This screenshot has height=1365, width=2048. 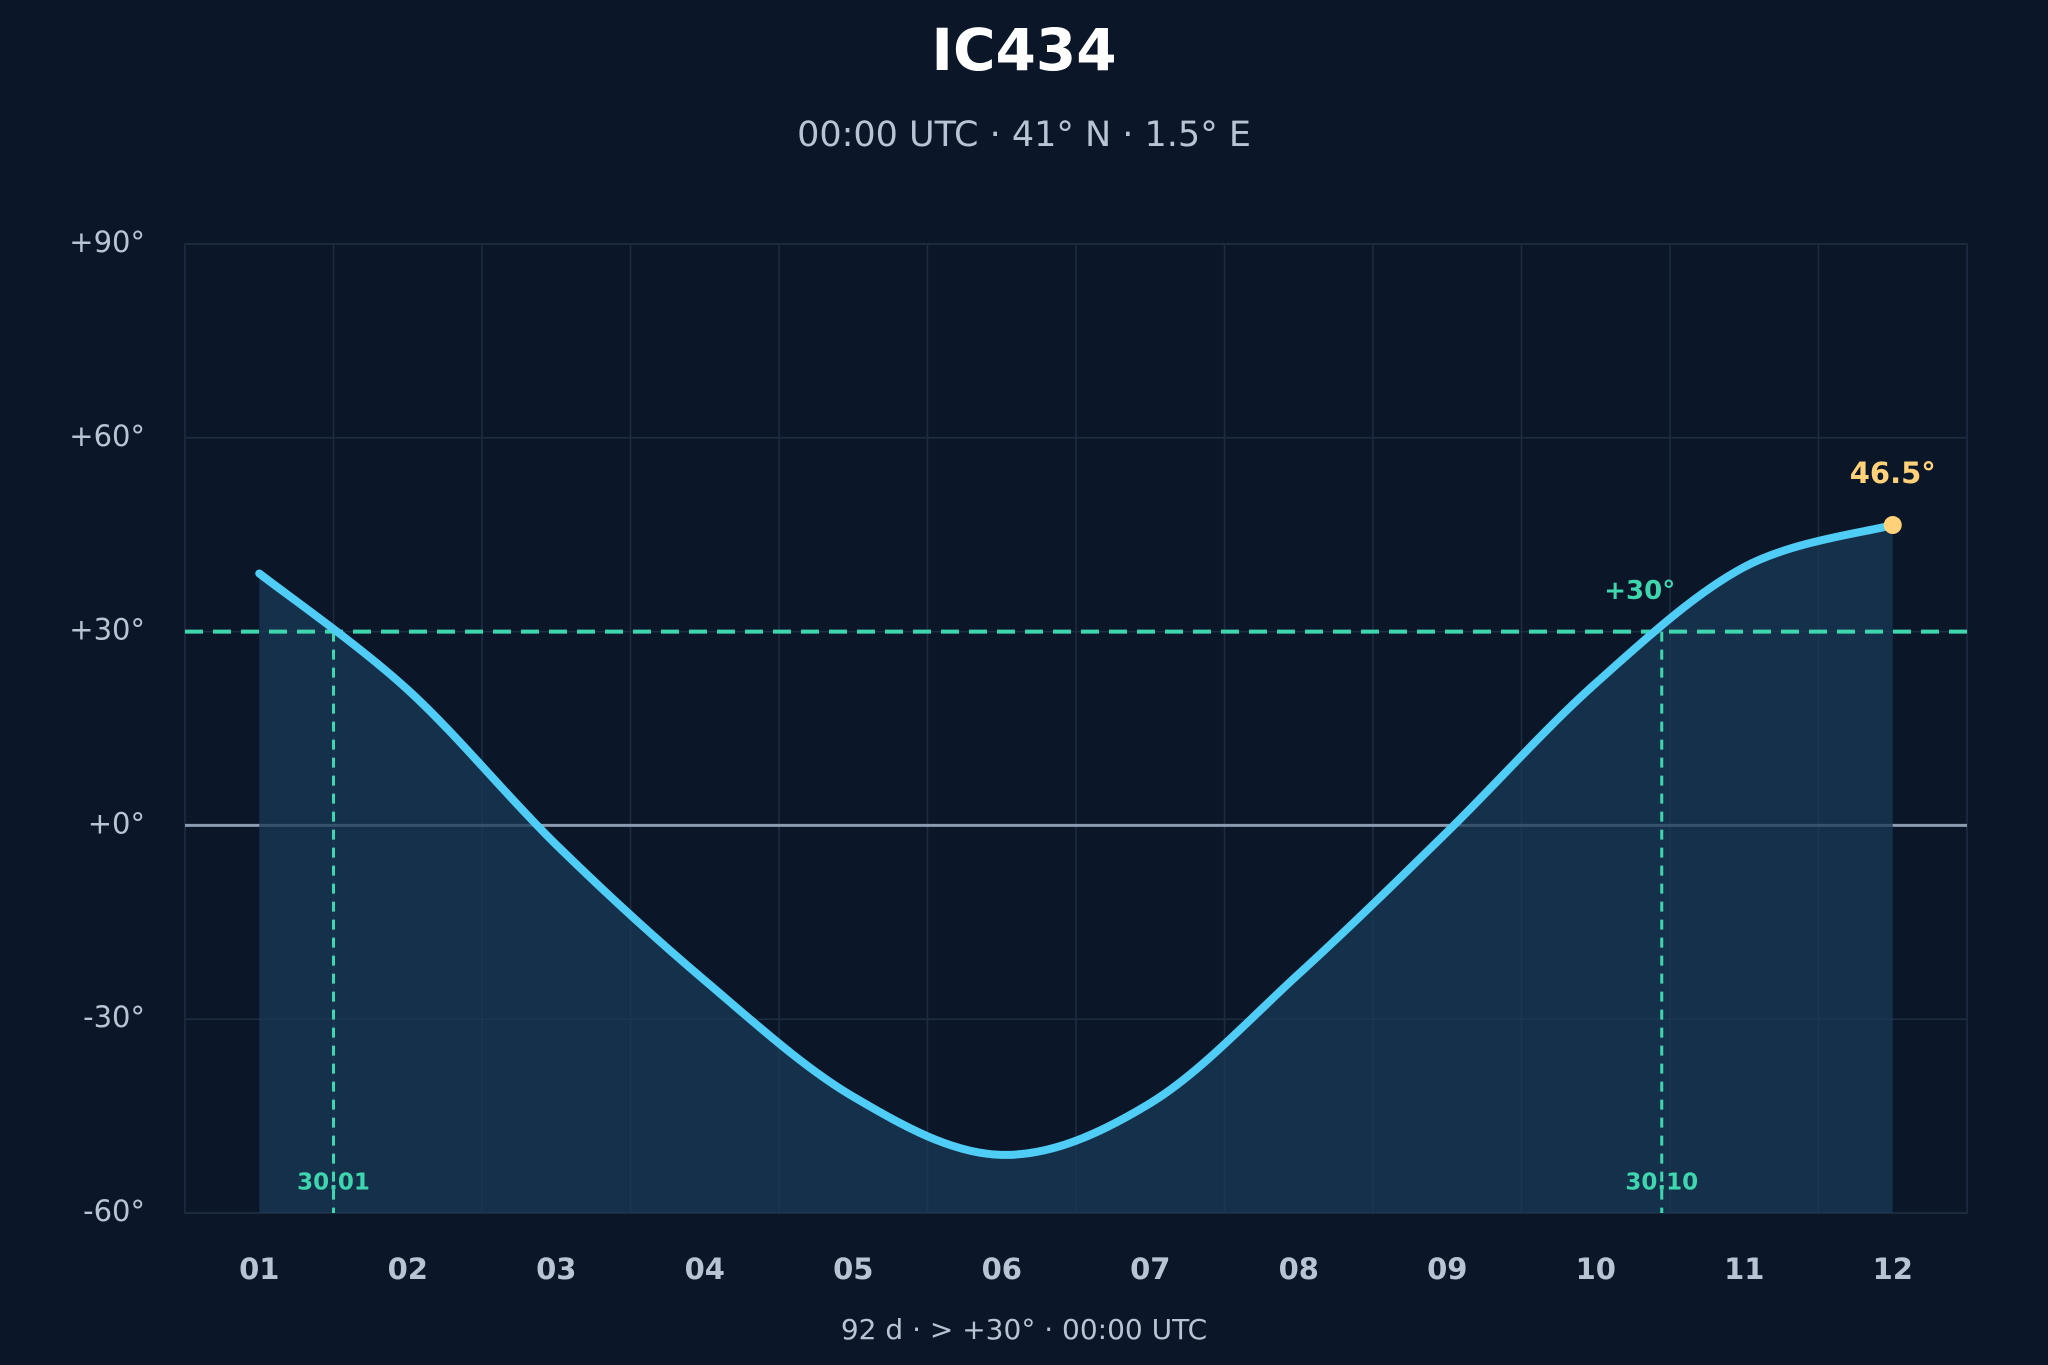 What do you see at coordinates (408, 1269) in the screenshot?
I see `x-tick-label: 02` at bounding box center [408, 1269].